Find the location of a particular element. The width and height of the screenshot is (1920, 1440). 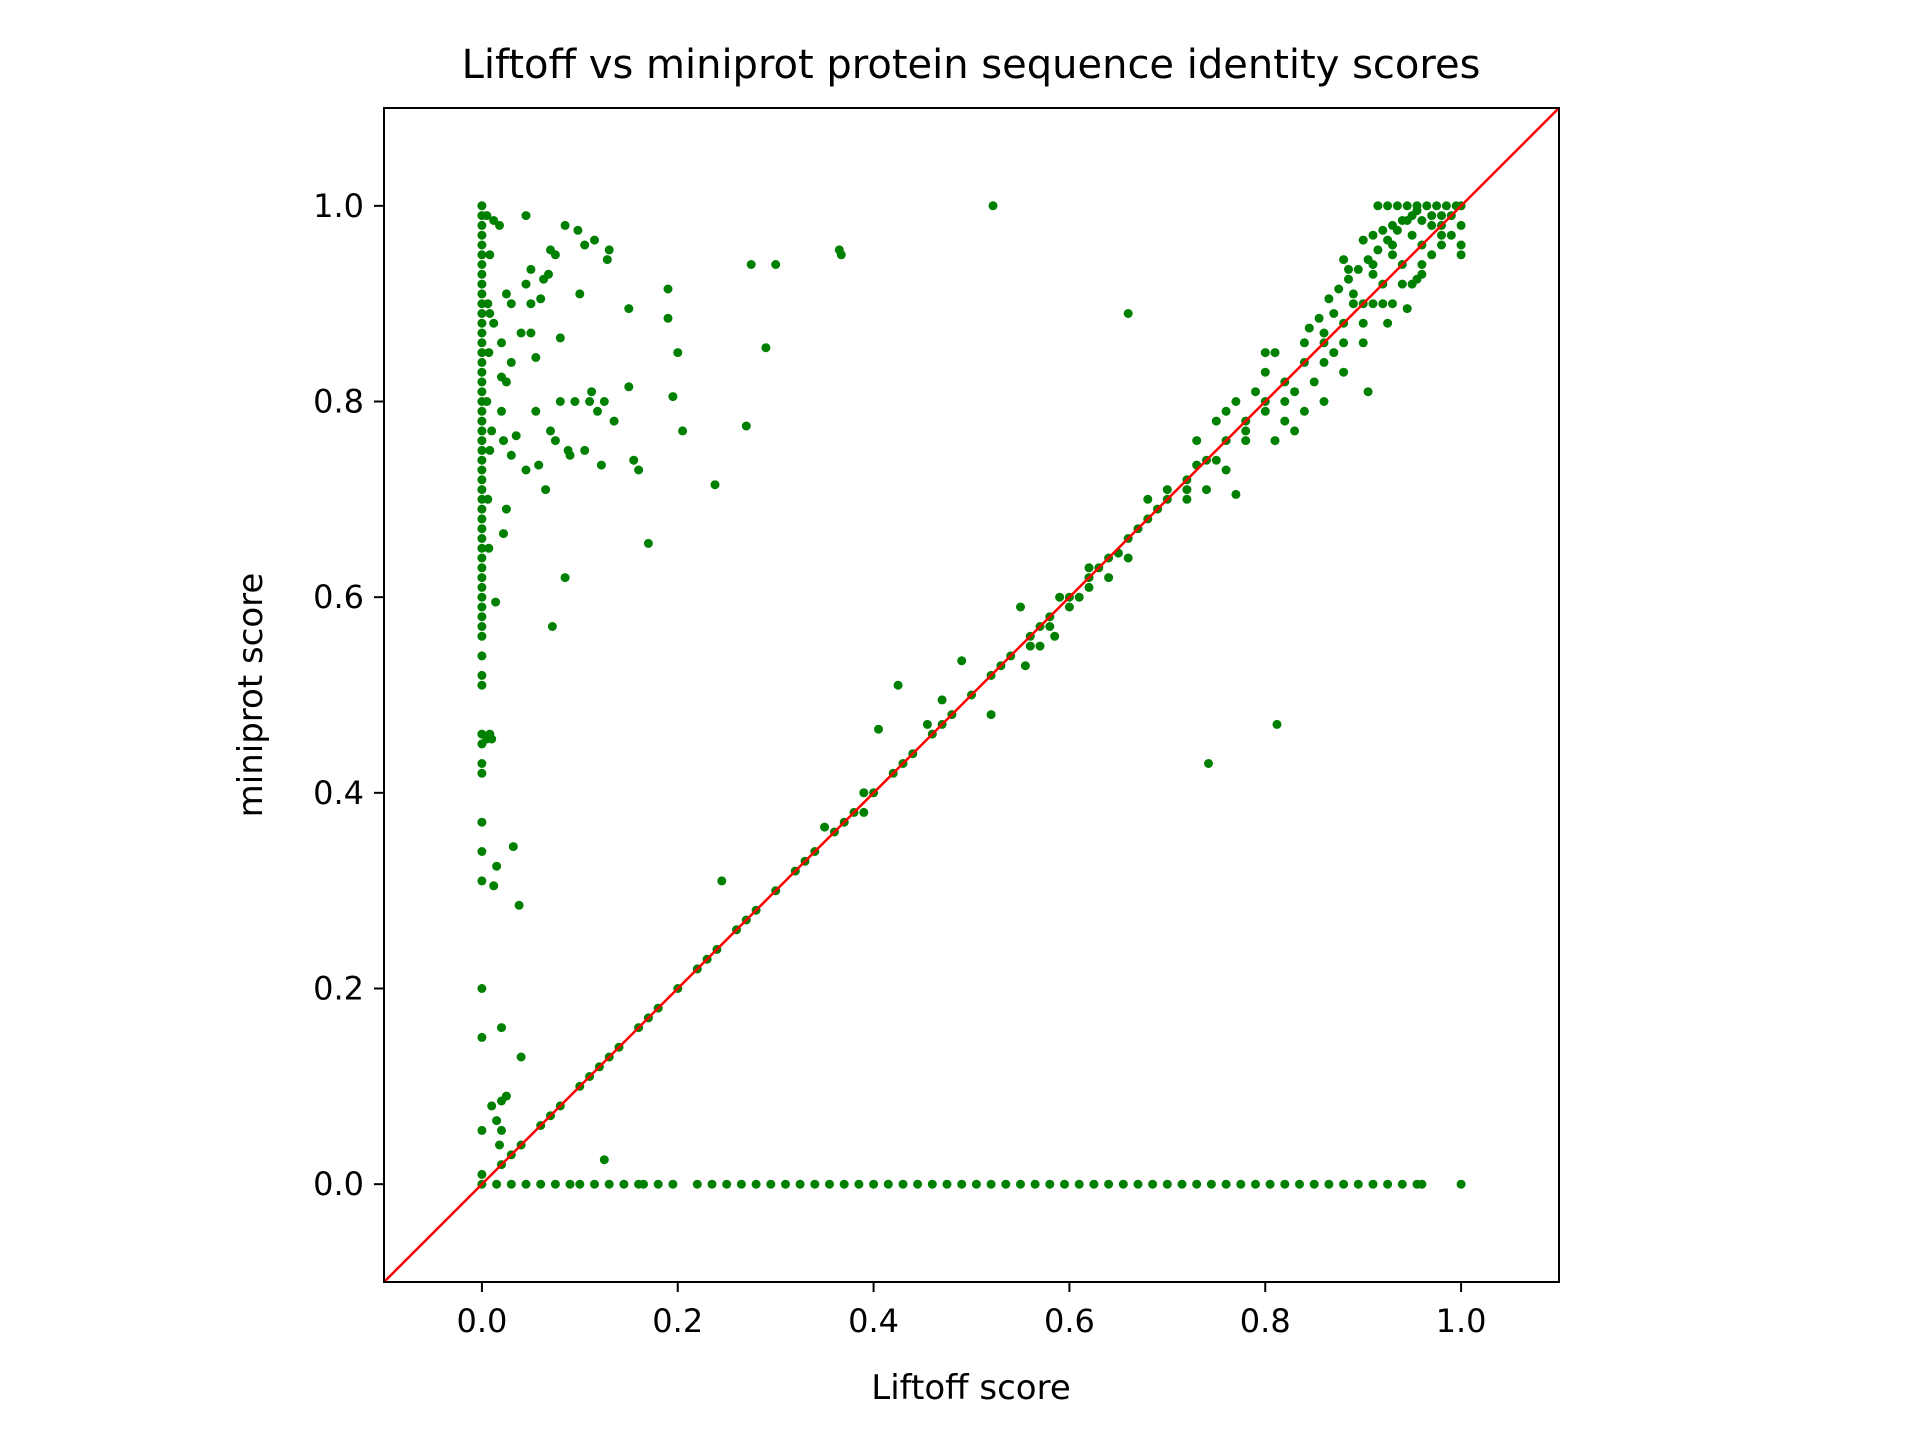

x-tick-label: 0.4 is located at coordinates (873, 1321).